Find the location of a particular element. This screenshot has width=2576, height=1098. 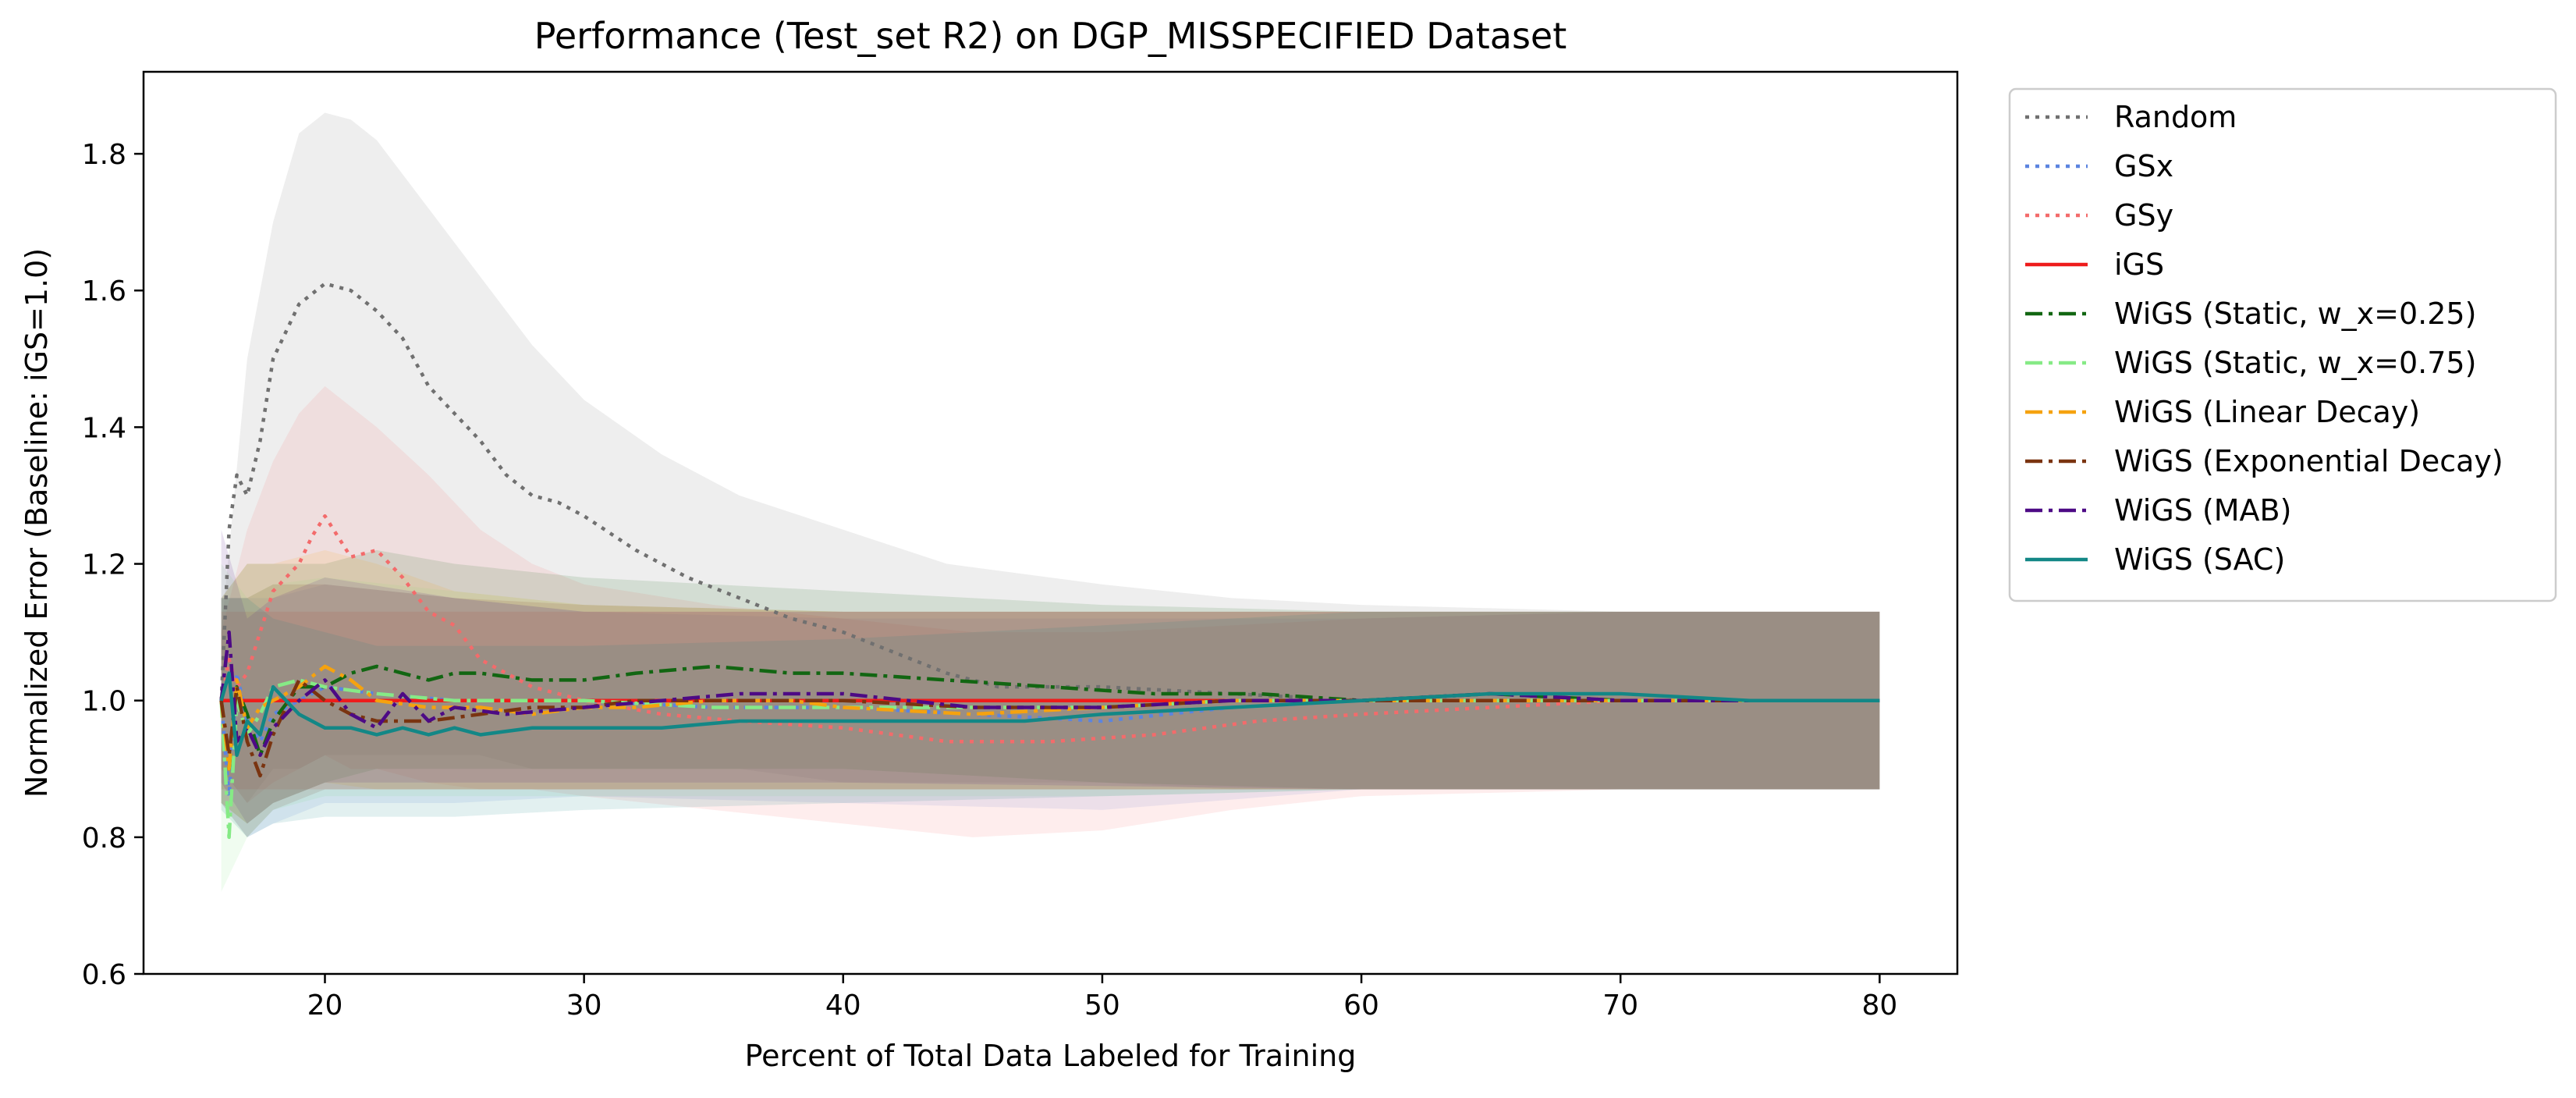

y-tick-label: 1.4 is located at coordinates (104, 428).